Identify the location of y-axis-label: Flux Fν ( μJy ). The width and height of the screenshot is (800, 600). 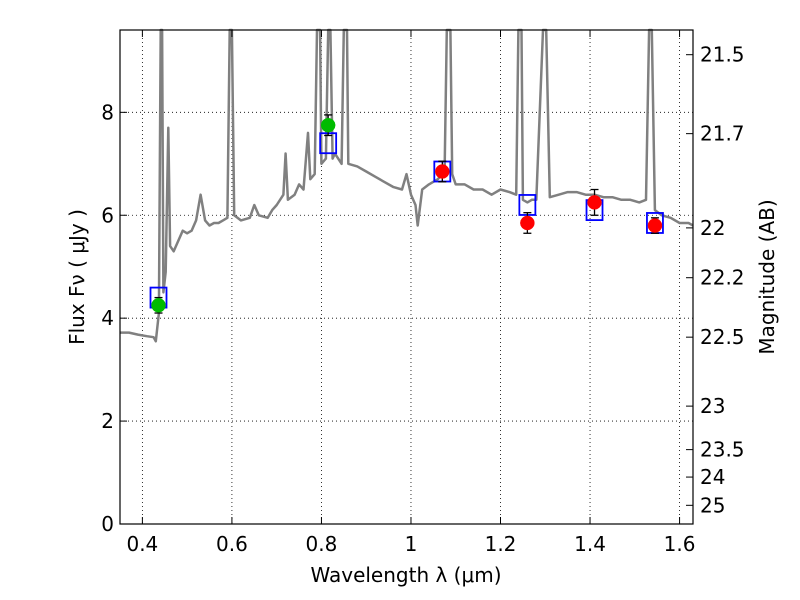
(77, 277).